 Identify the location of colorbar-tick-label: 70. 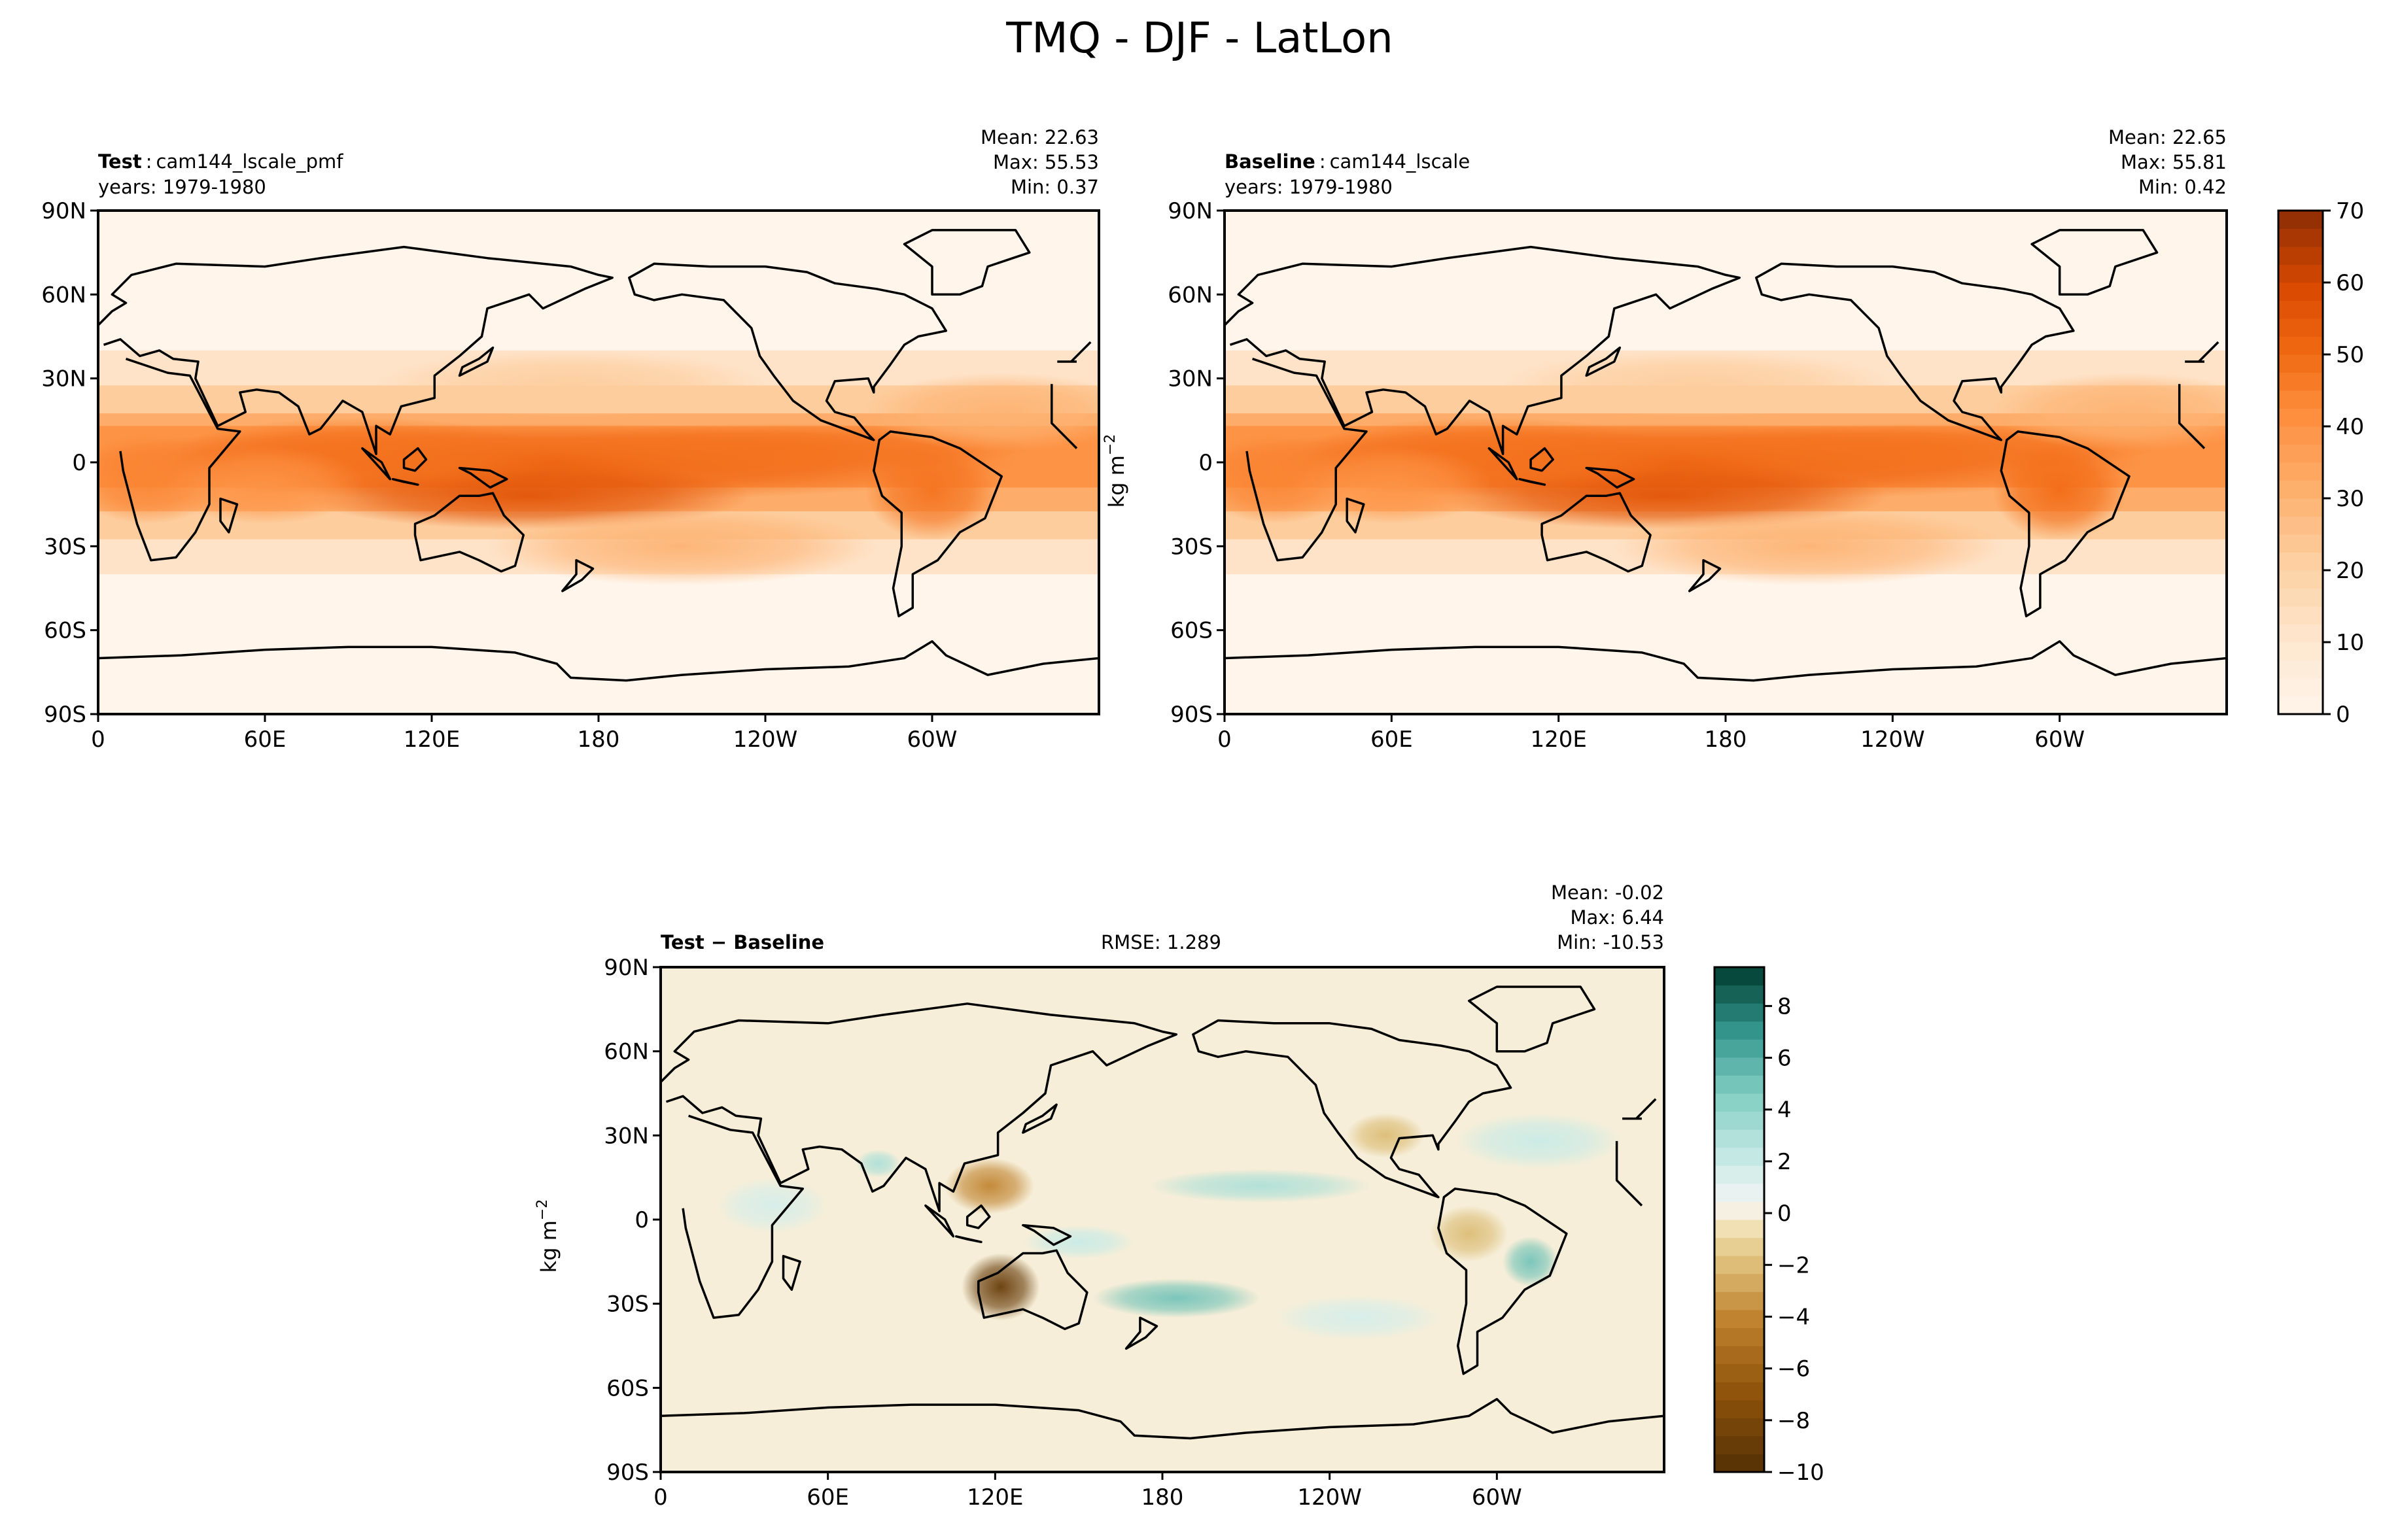
(2350, 211).